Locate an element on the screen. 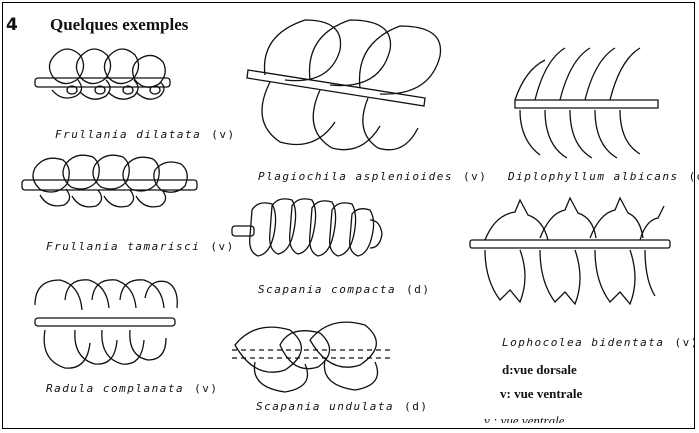  specimen-caption: Lophocolea bidentata (v) is located at coordinates (600, 342).